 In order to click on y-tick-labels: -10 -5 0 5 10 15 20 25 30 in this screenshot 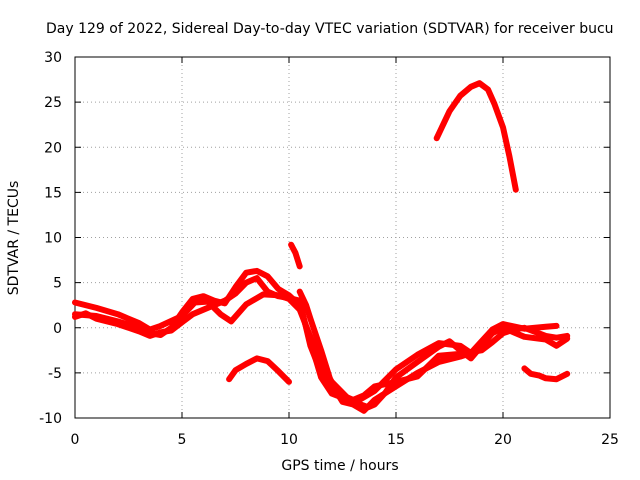, I will do `click(50, 238)`.